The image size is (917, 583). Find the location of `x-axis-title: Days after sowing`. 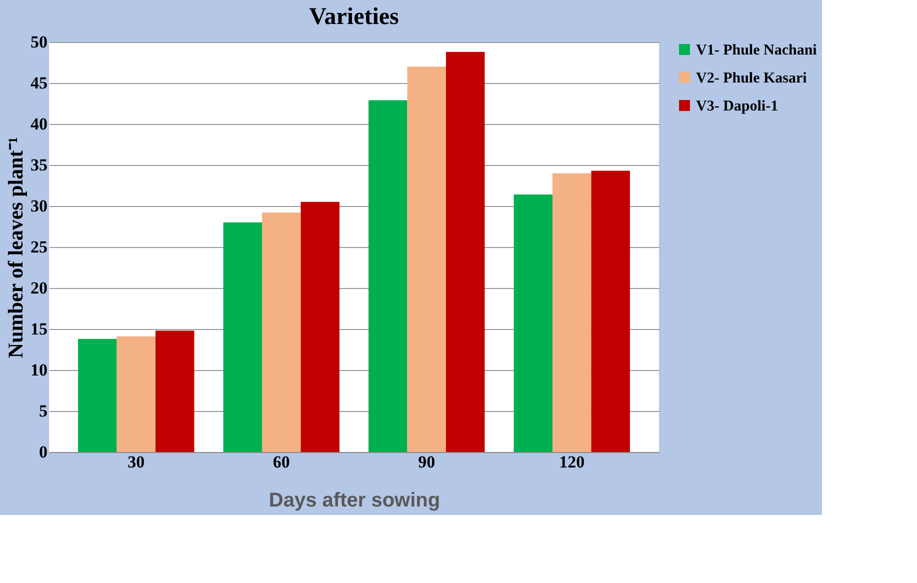

x-axis-title: Days after sowing is located at coordinates (354, 501).